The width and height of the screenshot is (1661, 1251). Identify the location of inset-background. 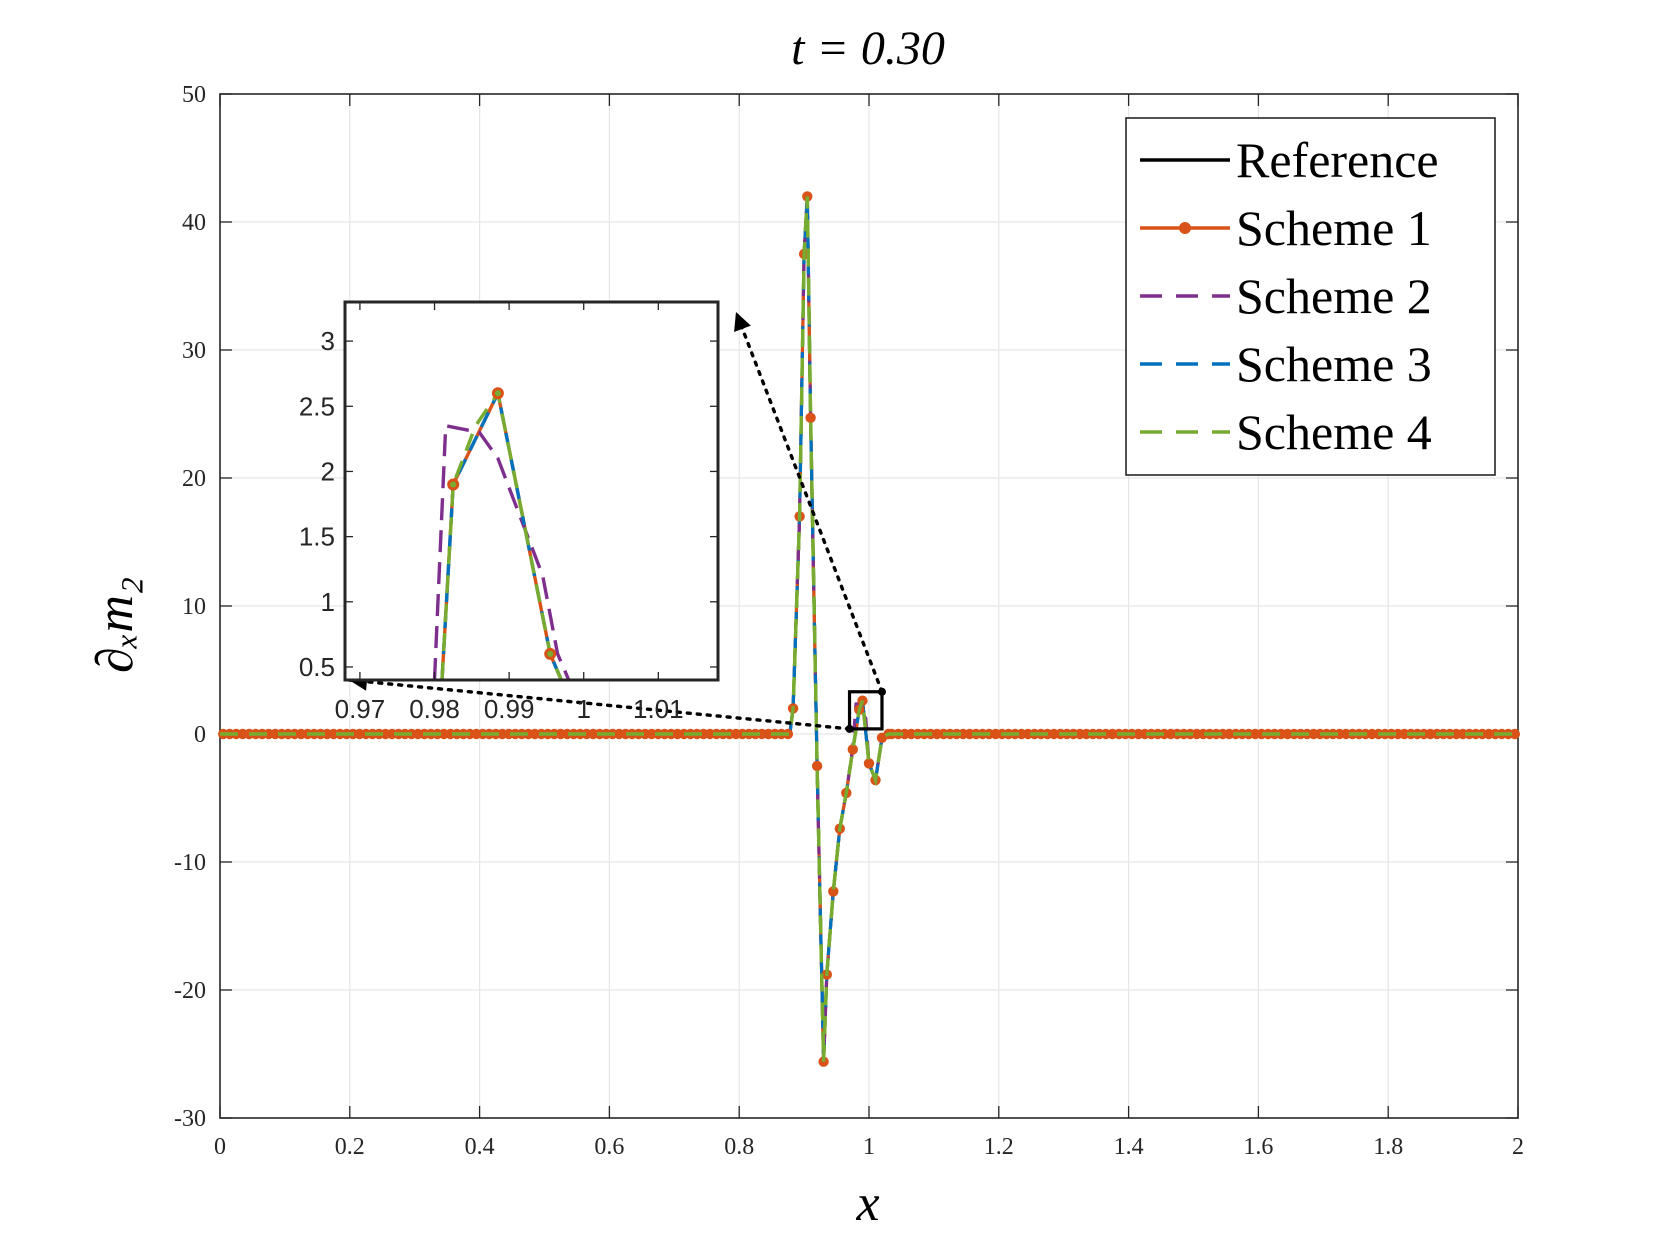
(531, 491).